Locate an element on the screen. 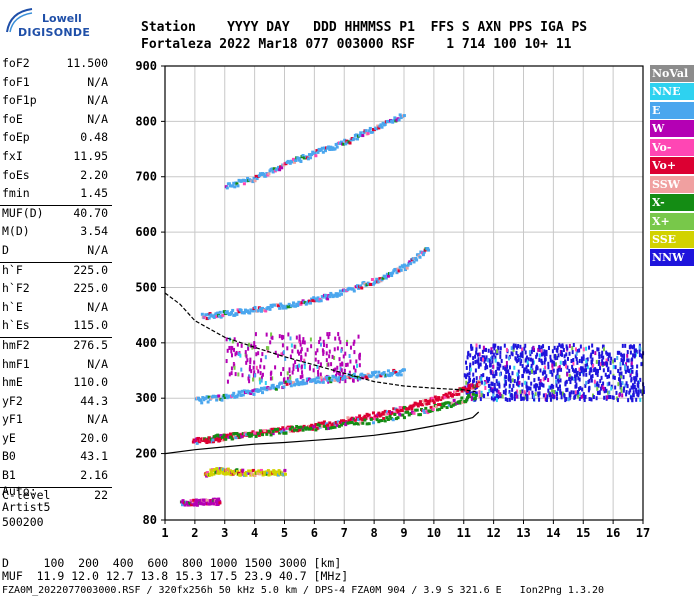 The height and width of the screenshot is (600, 700). y-tick-label: 80 is located at coordinates (150, 520).